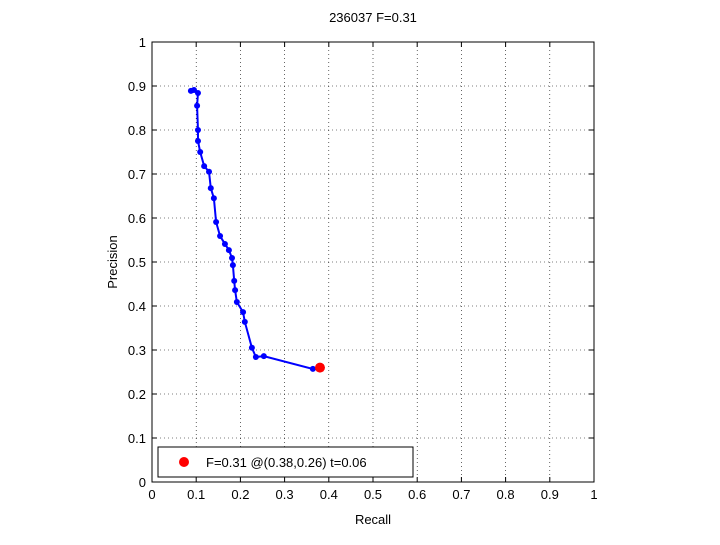 Image resolution: width=720 pixels, height=545 pixels. What do you see at coordinates (506, 494) in the screenshot?
I see `x-tick-label: 0.8` at bounding box center [506, 494].